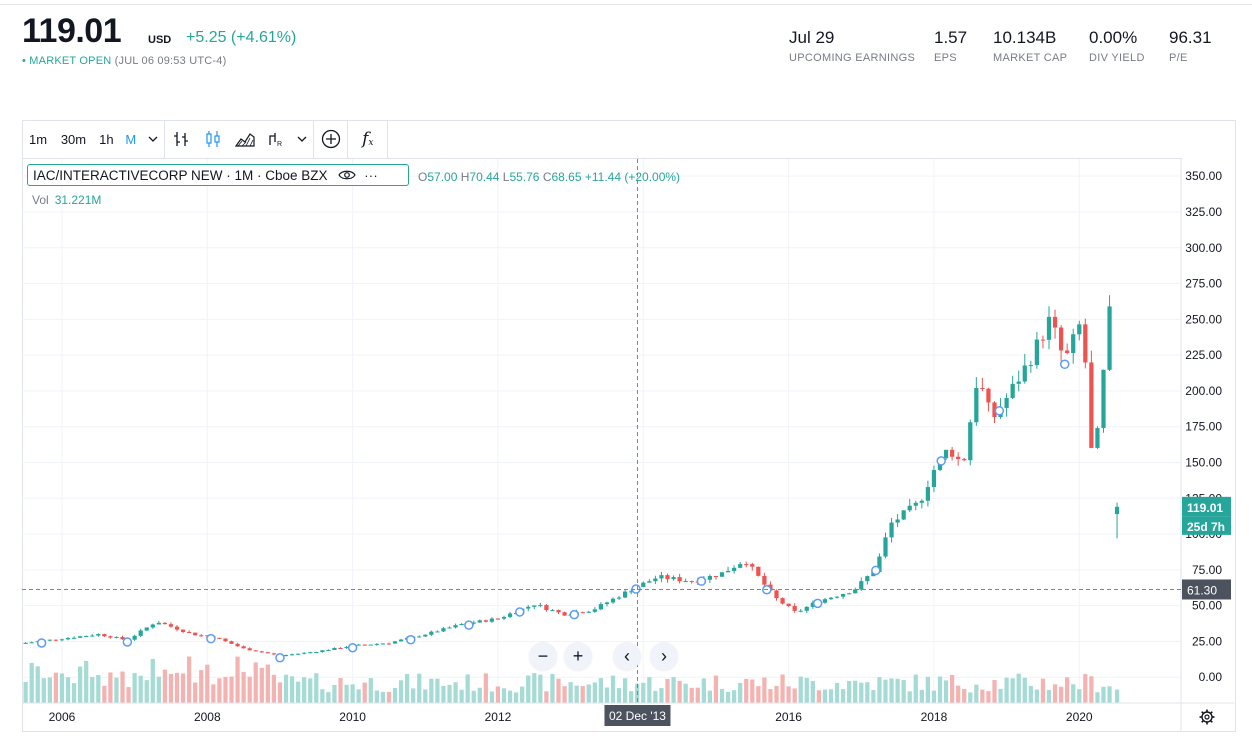 The width and height of the screenshot is (1252, 749). I want to click on bar-style-button, so click(180, 139).